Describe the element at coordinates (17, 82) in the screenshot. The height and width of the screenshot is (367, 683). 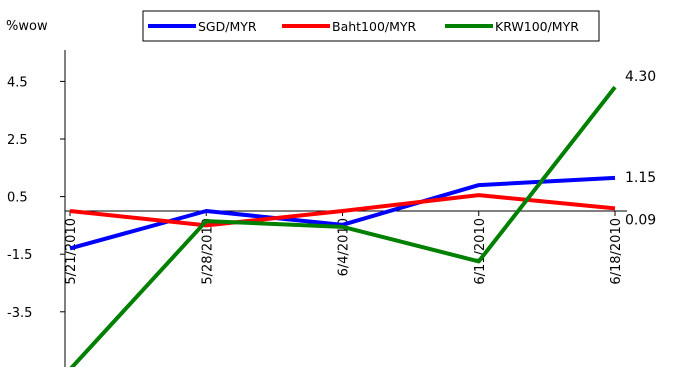
I see `y-tick-label: 4.5` at that location.